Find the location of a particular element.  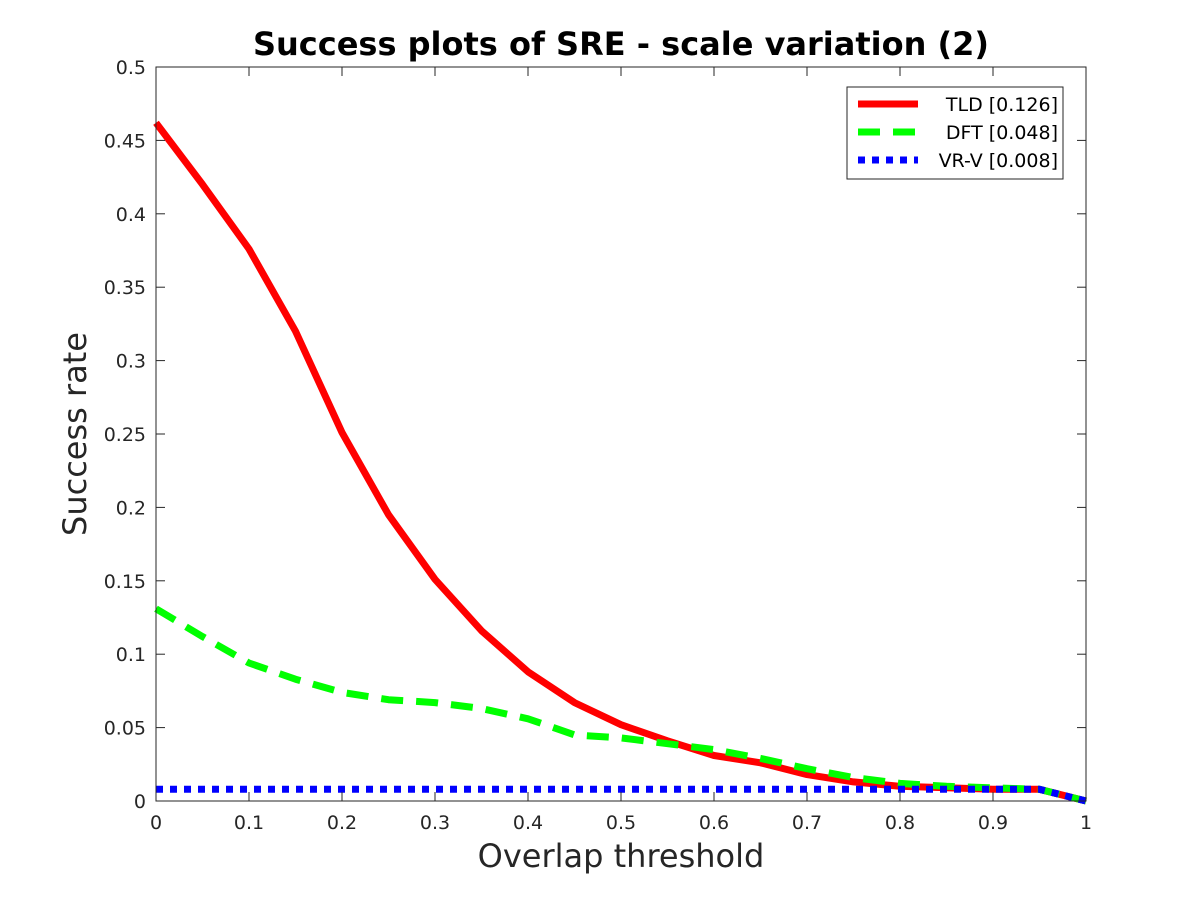

legend-label-2: DFT [0.048] is located at coordinates (1002, 133).